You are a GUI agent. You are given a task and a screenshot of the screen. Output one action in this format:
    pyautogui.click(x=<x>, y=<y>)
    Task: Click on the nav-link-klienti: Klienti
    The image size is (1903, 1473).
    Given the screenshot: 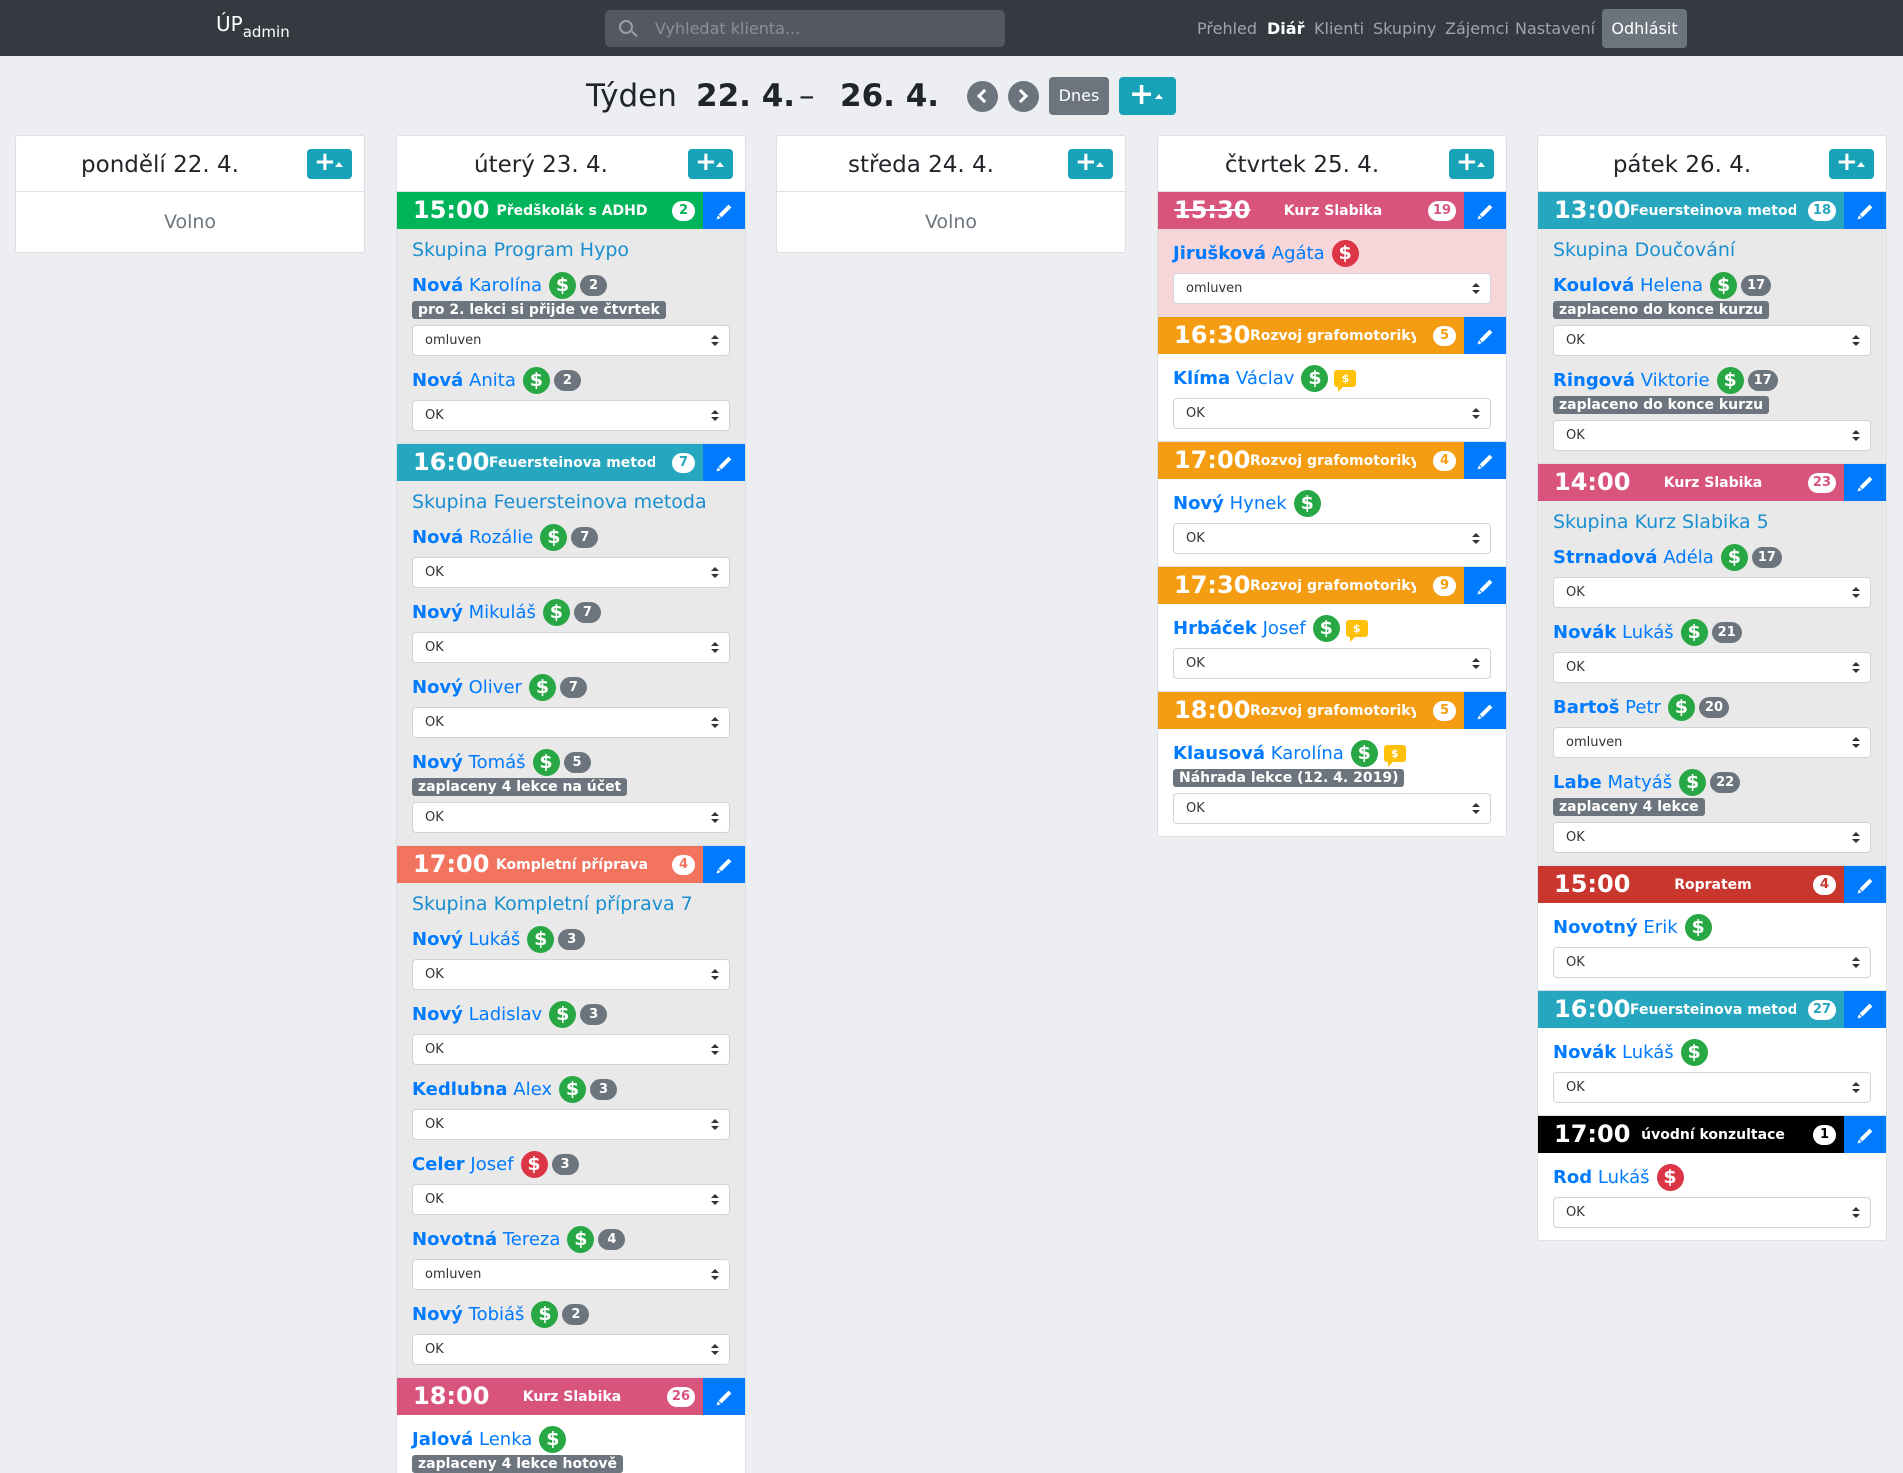 What is the action you would take?
    pyautogui.click(x=1339, y=28)
    